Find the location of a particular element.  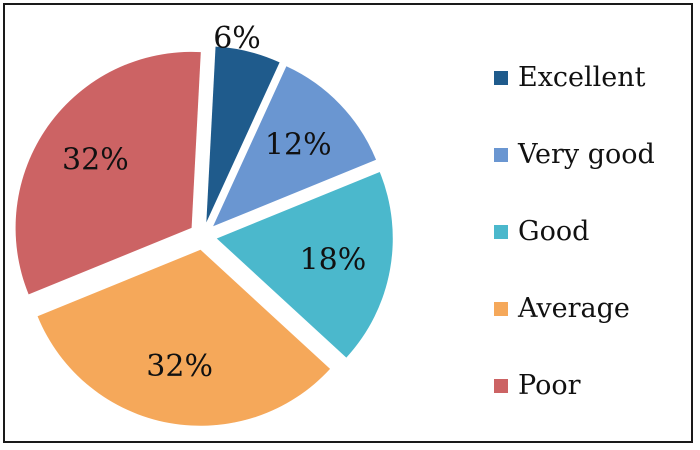

legend-swatch-average is located at coordinates (501, 309).